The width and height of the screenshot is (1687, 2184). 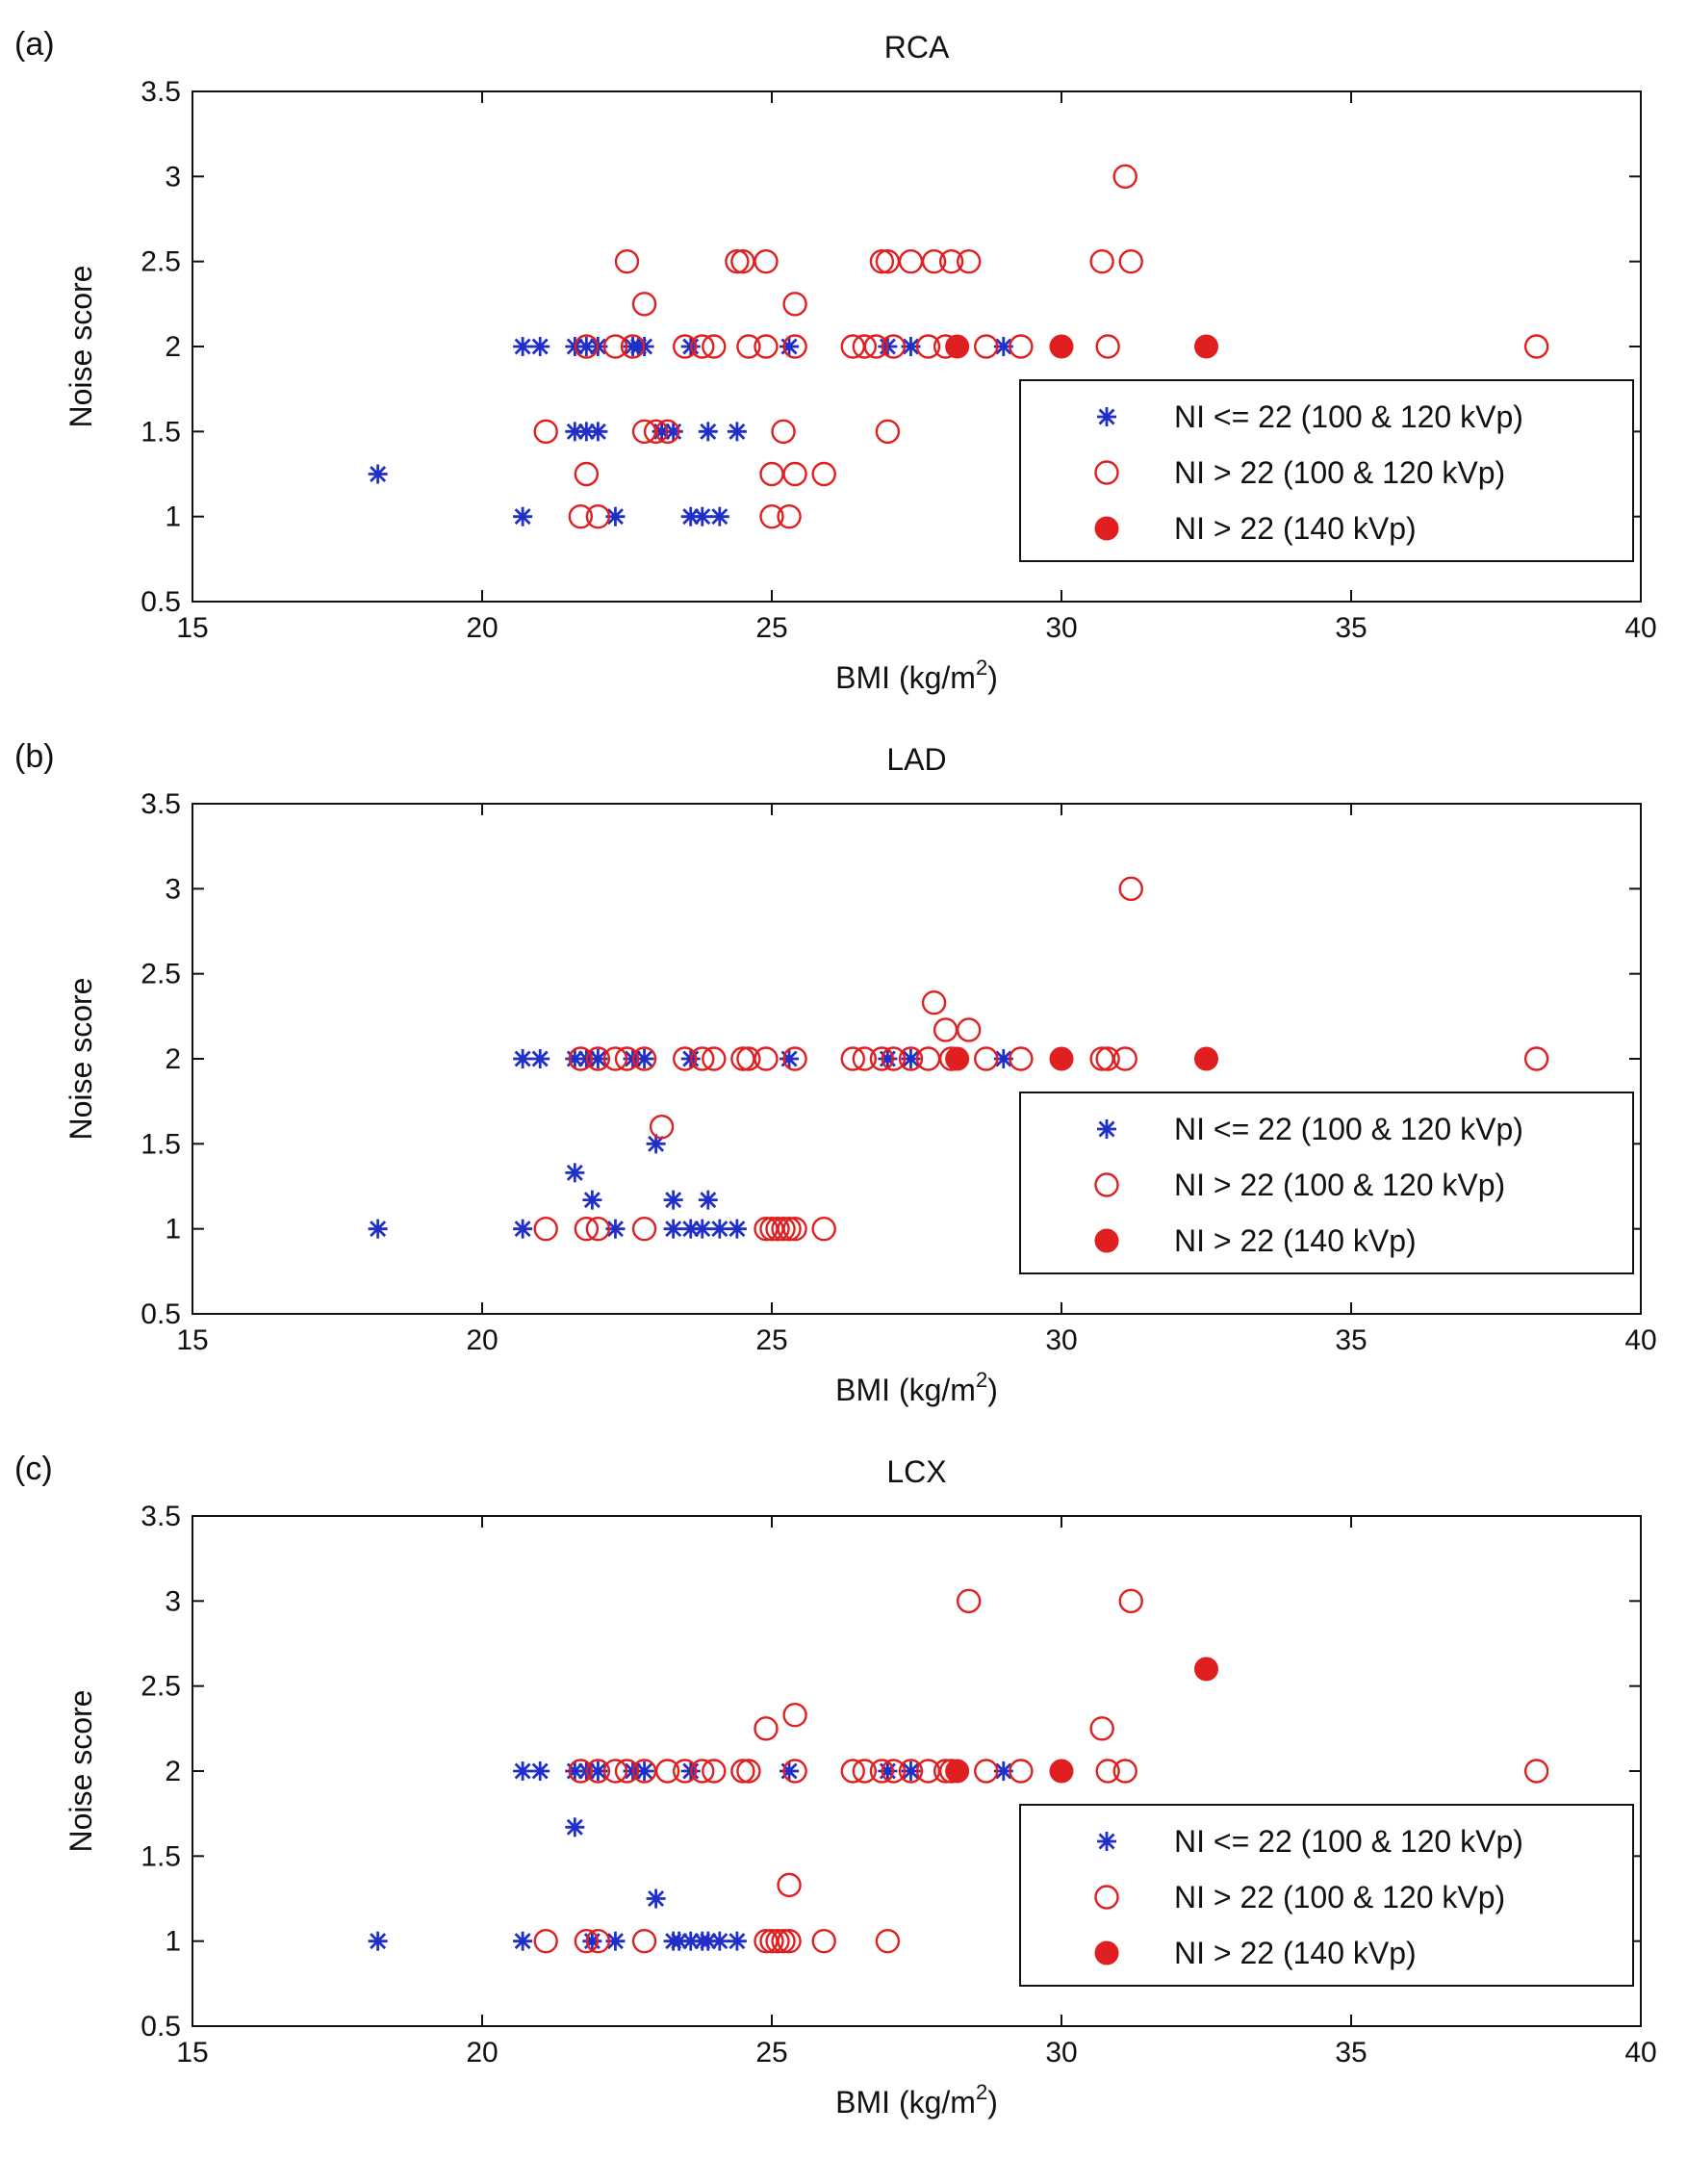 What do you see at coordinates (1351, 628) in the screenshot?
I see `x-tick-label: 35` at bounding box center [1351, 628].